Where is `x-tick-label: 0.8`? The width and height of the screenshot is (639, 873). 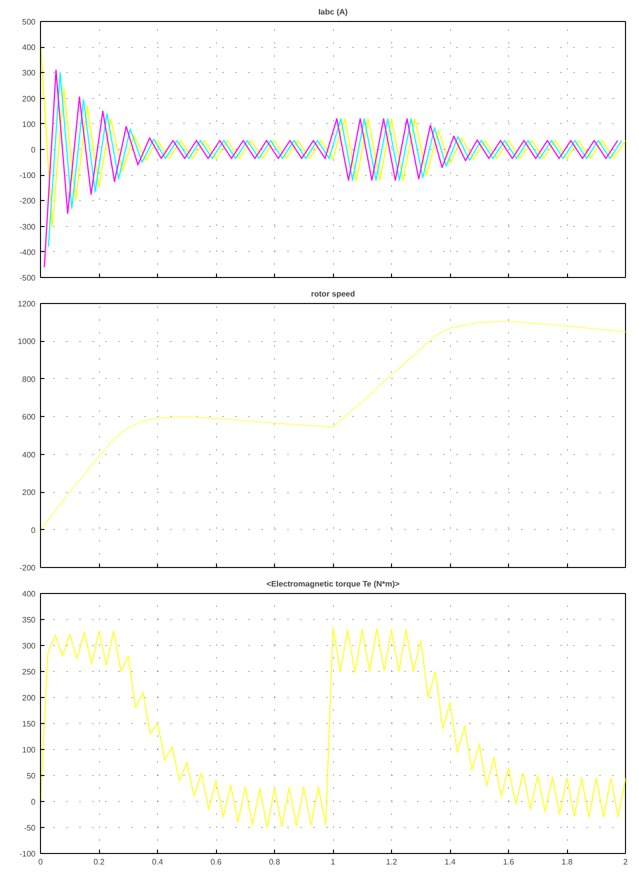
x-tick-label: 0.8 is located at coordinates (274, 862).